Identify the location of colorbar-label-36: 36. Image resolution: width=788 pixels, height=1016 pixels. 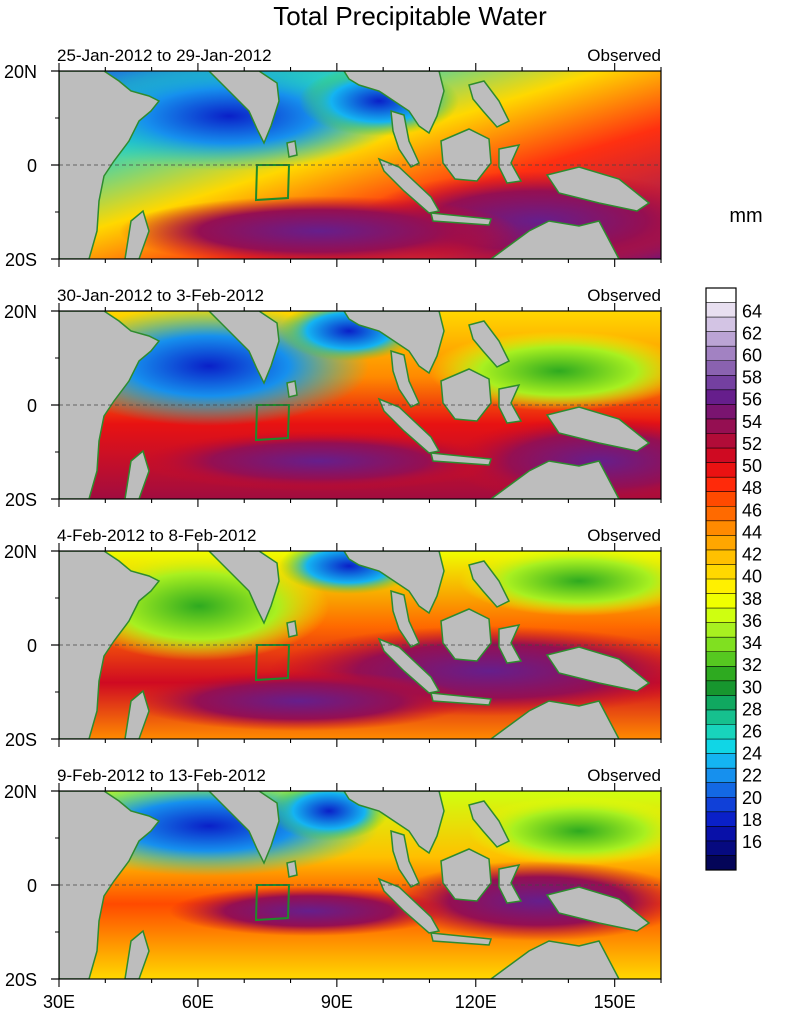
(752, 621).